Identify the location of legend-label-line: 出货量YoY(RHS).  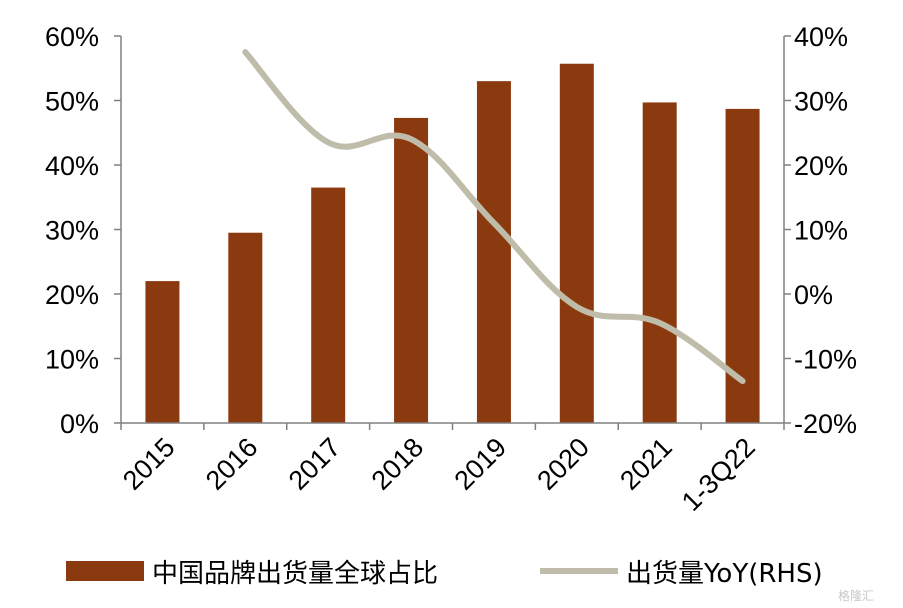
(724, 574).